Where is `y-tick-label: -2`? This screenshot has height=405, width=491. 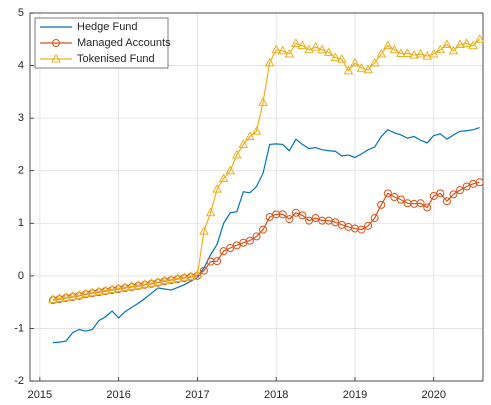 y-tick-label: -2 is located at coordinates (19, 381).